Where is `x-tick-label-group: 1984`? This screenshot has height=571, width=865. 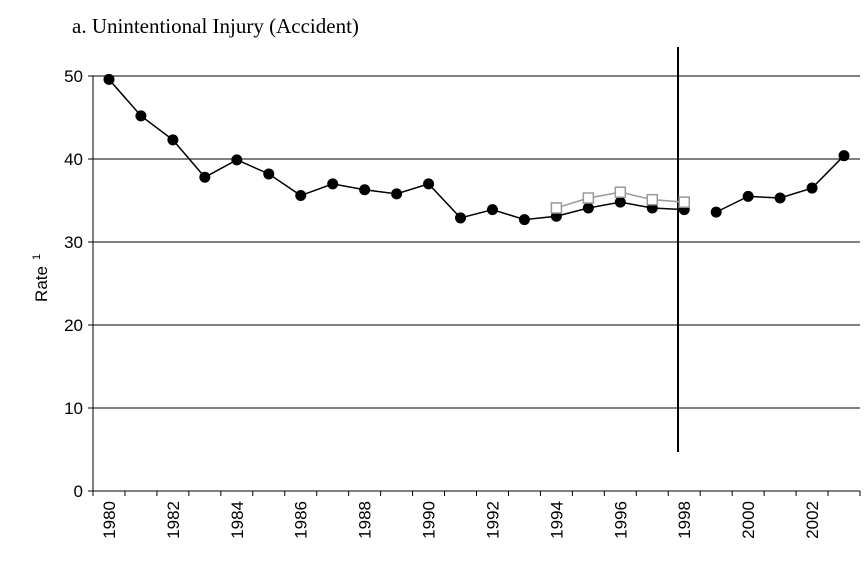 x-tick-label-group: 1984 is located at coordinates (237, 520).